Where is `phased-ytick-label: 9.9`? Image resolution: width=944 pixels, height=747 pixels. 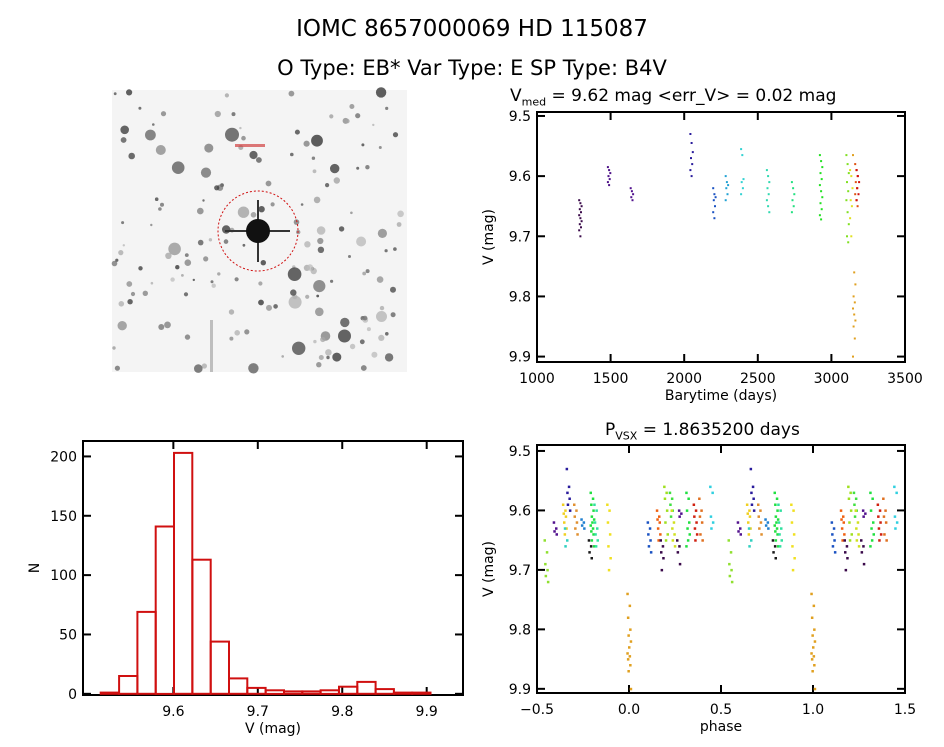
phased-ytick-label: 9.9 is located at coordinates (520, 690).